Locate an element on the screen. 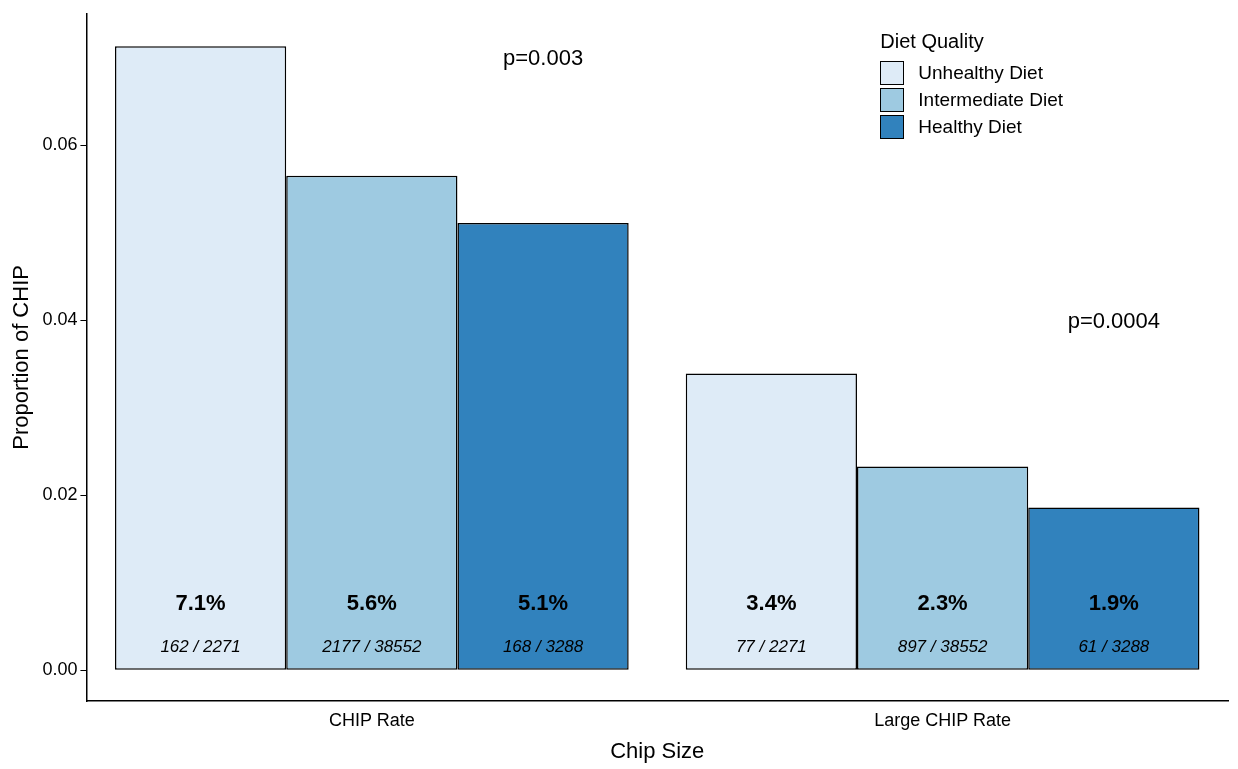  data-label: 7.1% 162 / 2271 is located at coordinates (200, 623).